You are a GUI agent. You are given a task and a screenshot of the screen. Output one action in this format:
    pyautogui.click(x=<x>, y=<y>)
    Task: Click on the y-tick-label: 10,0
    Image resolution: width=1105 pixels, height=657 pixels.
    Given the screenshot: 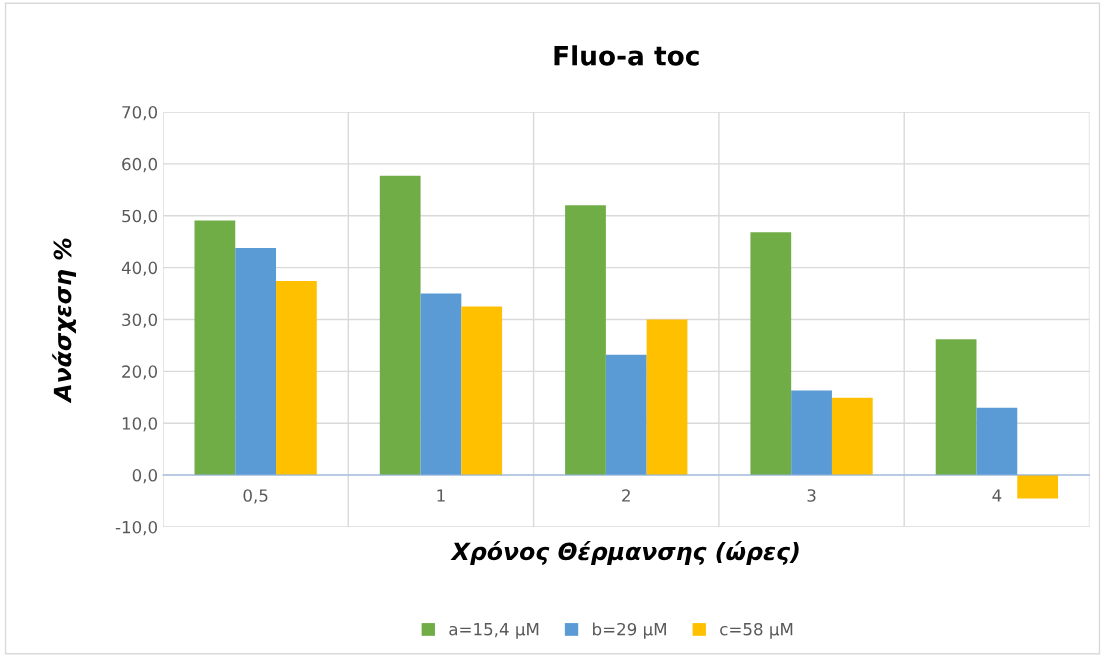 What is the action you would take?
    pyautogui.click(x=140, y=424)
    